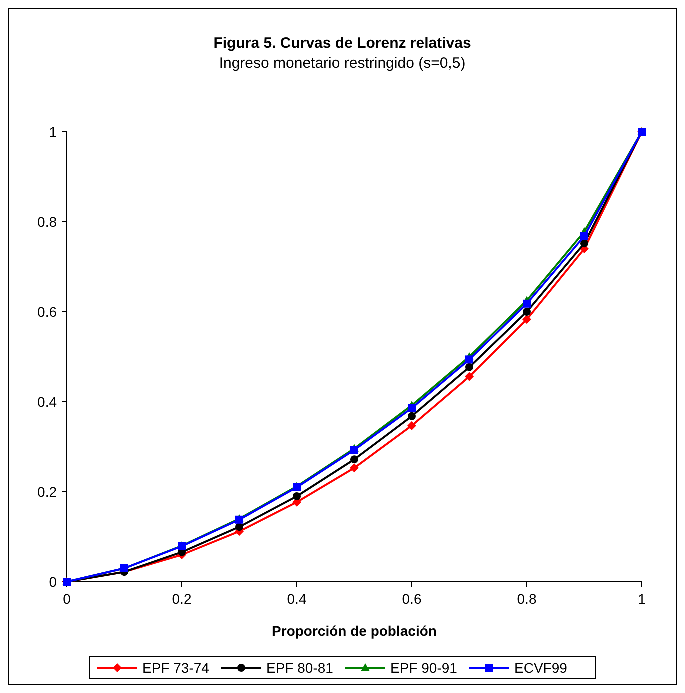 The height and width of the screenshot is (693, 685). I want to click on y-tick-label: 0.8, so click(48, 222).